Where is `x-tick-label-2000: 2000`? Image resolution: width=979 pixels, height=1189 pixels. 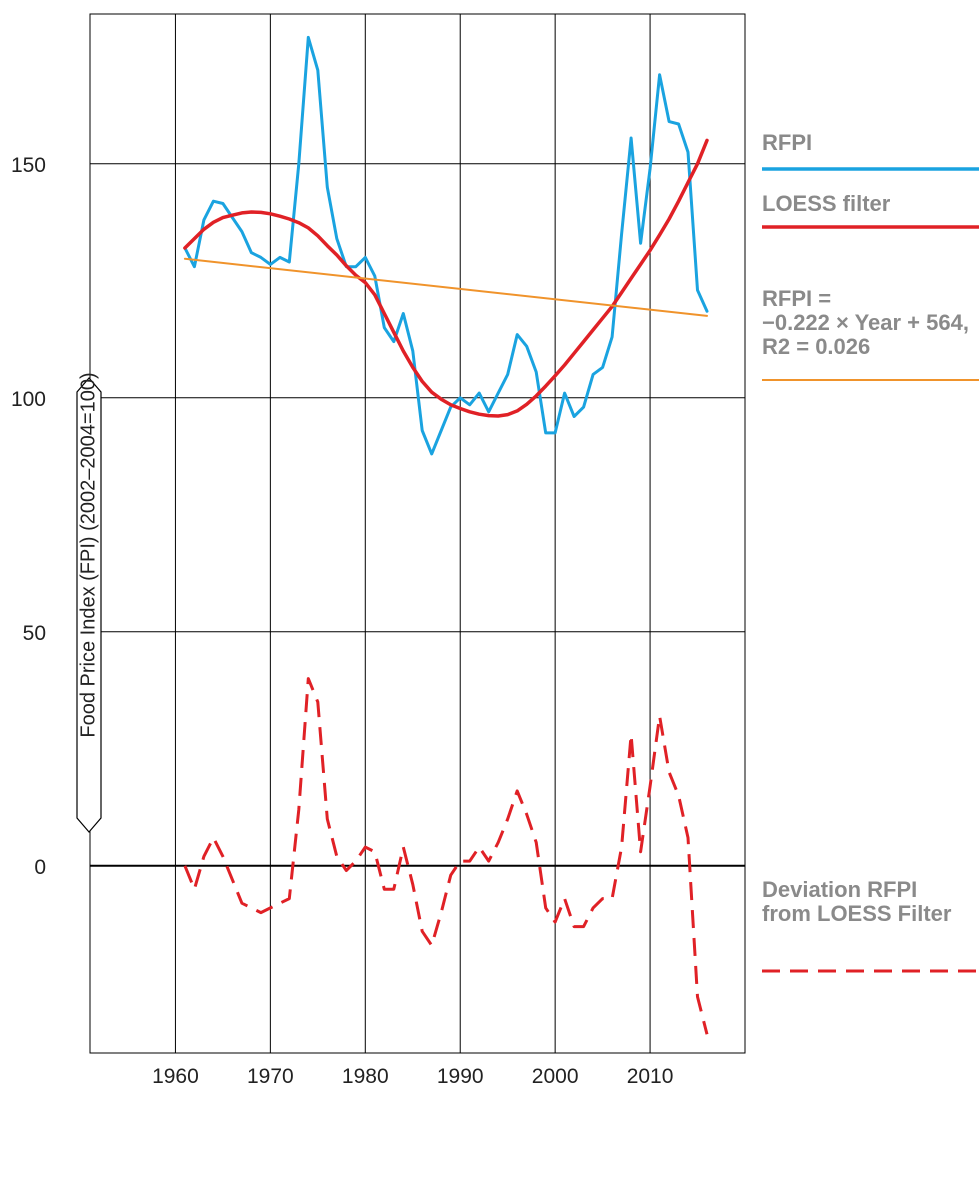
x-tick-label-2000: 2000 is located at coordinates (555, 1076).